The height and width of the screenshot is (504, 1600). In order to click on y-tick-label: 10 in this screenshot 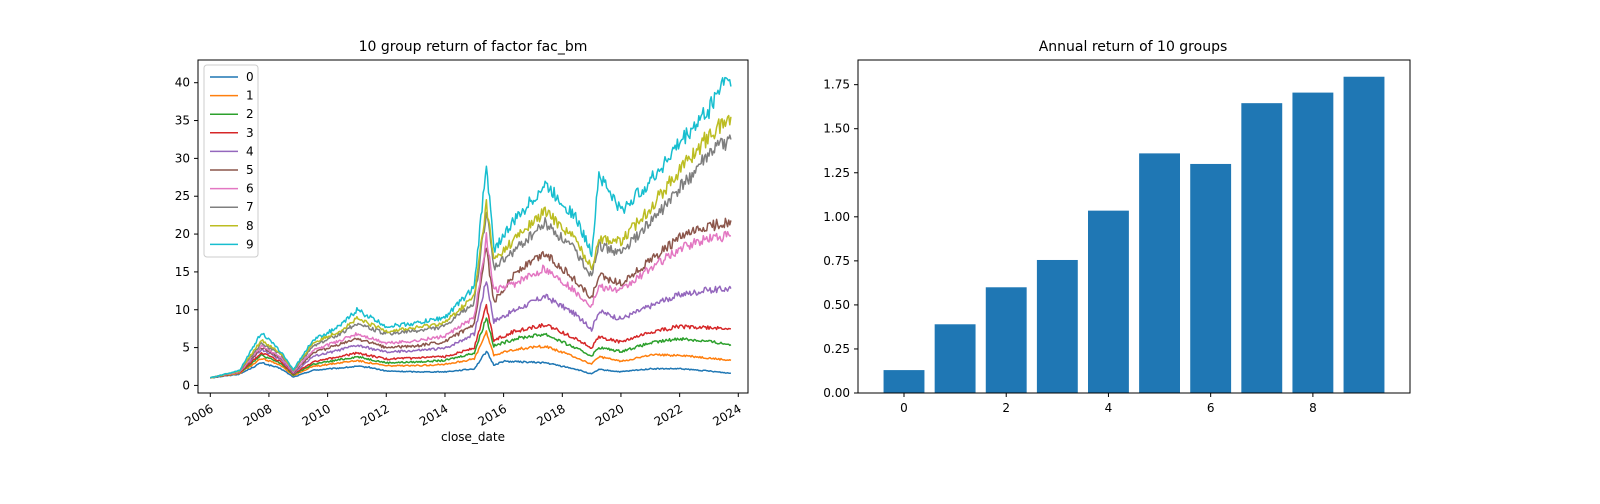, I will do `click(182, 310)`.